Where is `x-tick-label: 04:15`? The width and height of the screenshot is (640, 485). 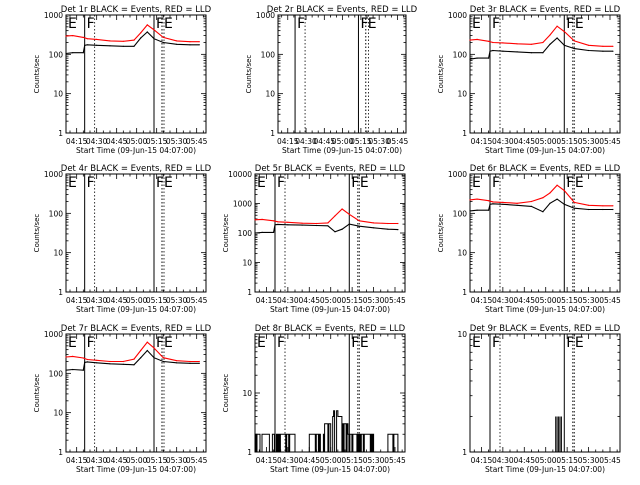
x-tick-label: 04:15 is located at coordinates (77, 300).